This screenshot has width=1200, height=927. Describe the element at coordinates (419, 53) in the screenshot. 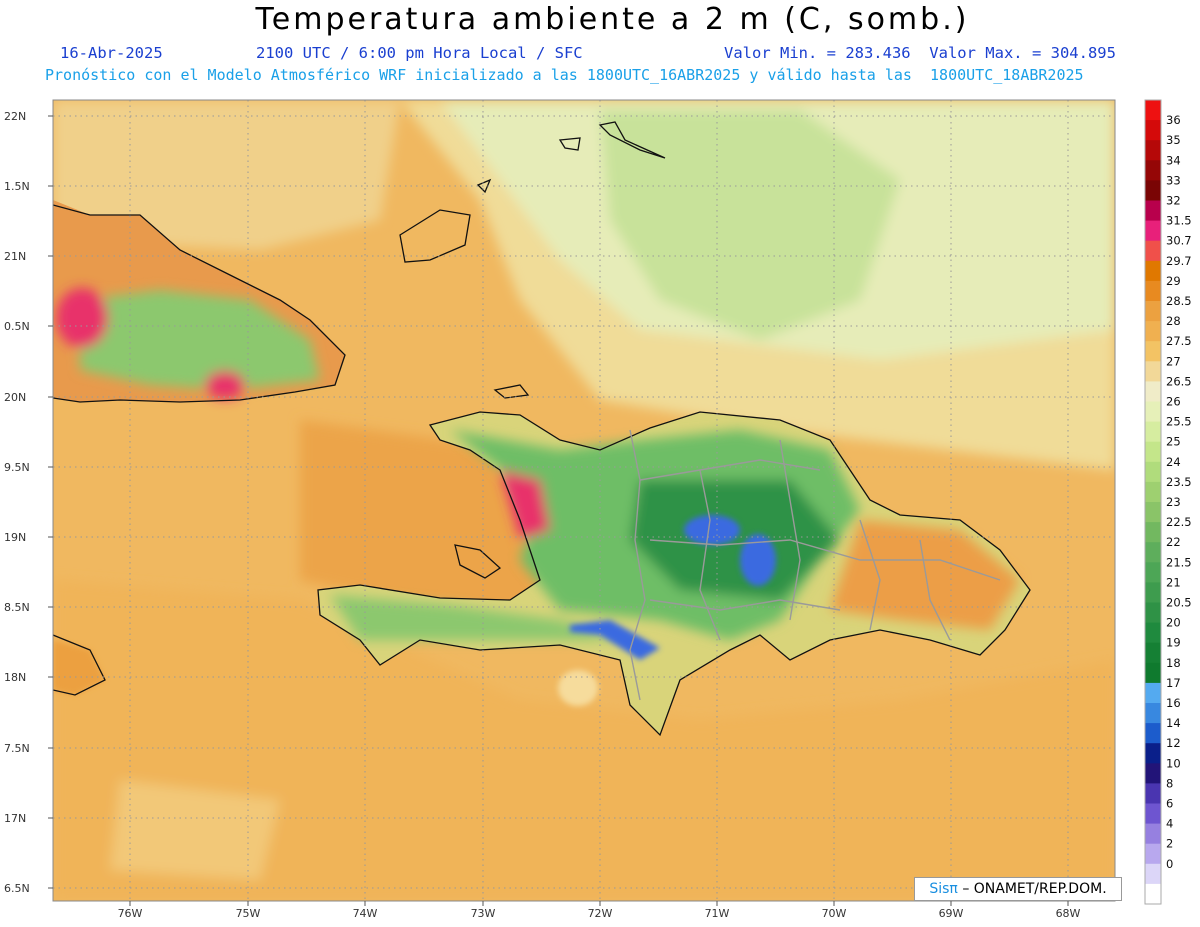

I see `valid-time: 2100 UTC / 6:00 pm Hora Local / SFC` at that location.